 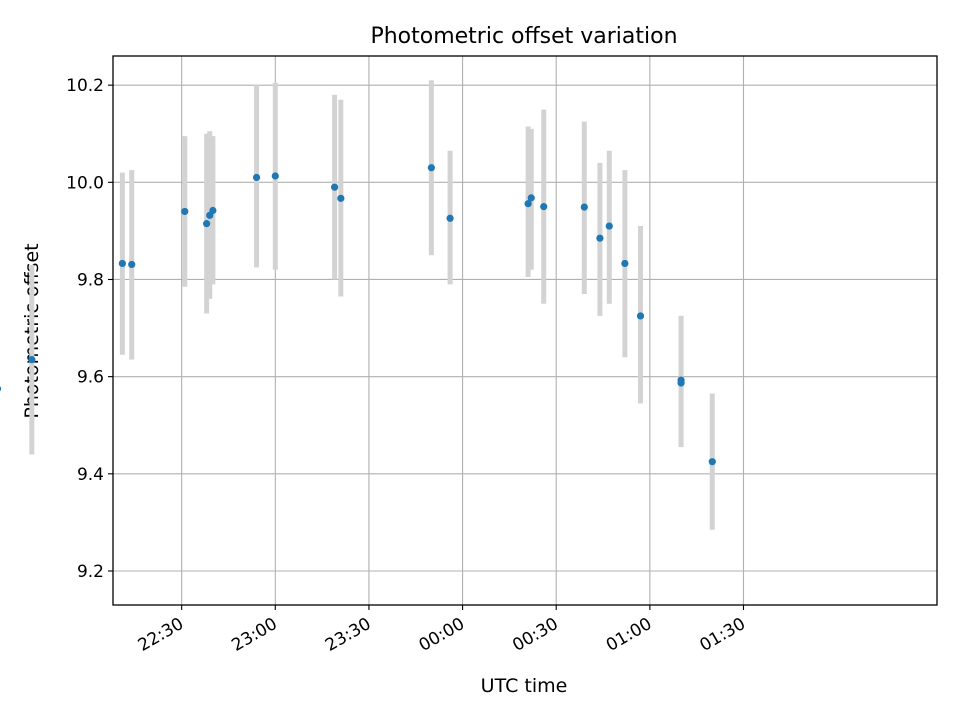 I want to click on x-tick-label: 00:30, so click(x=535, y=635).